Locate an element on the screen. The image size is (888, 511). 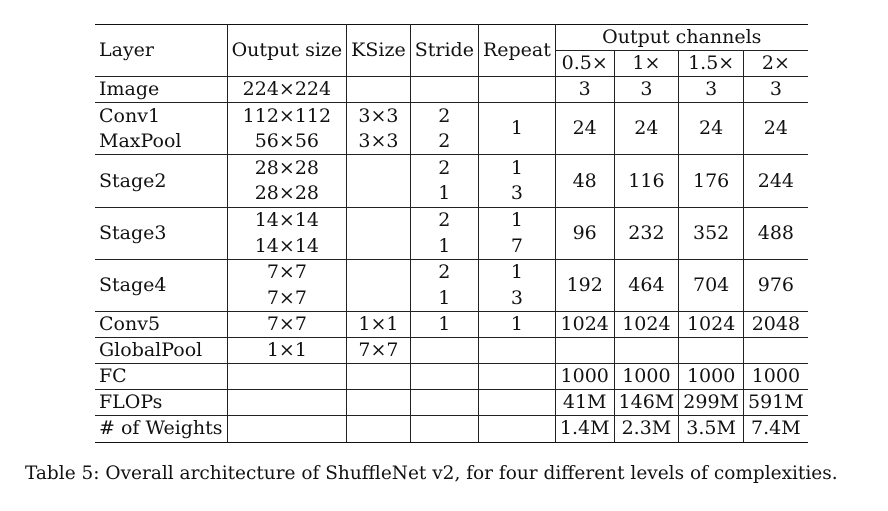
header-ksize: KSize is located at coordinates (378, 50).